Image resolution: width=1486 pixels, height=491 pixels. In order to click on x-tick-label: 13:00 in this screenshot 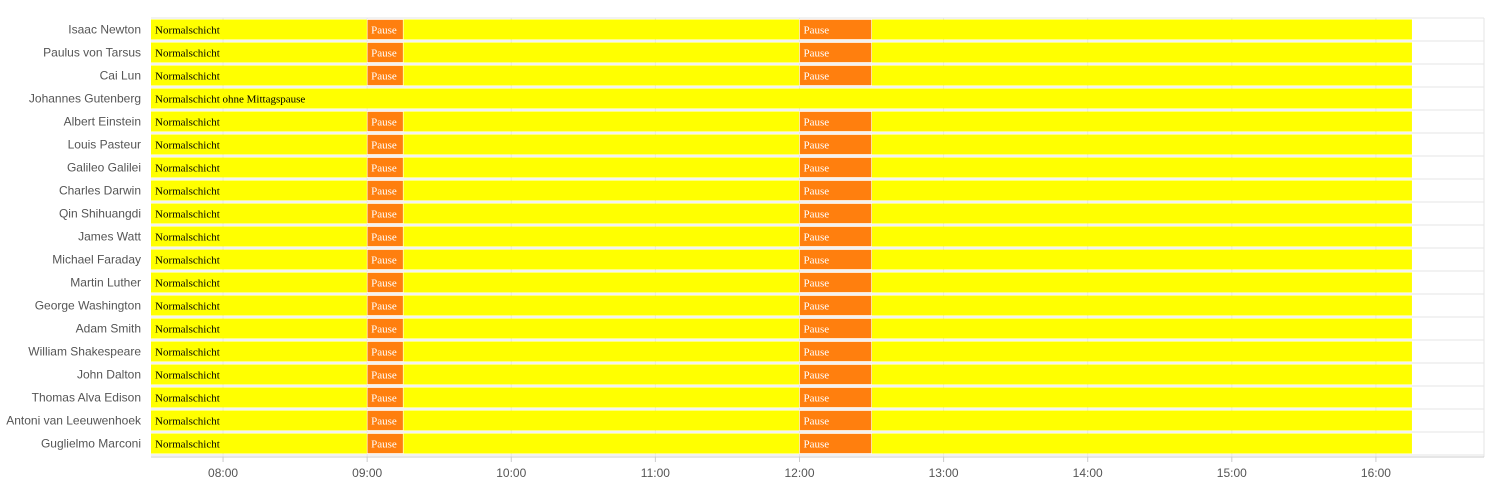, I will do `click(944, 473)`.